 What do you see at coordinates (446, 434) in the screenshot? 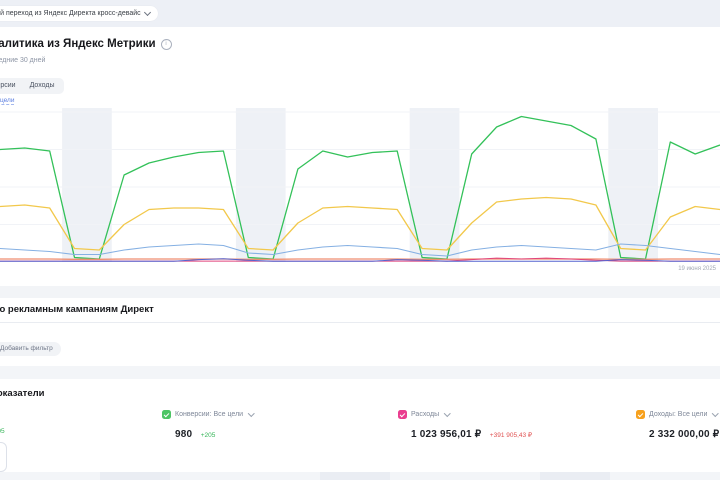
I see `metric-value: 1 023 956,01 ₽` at bounding box center [446, 434].